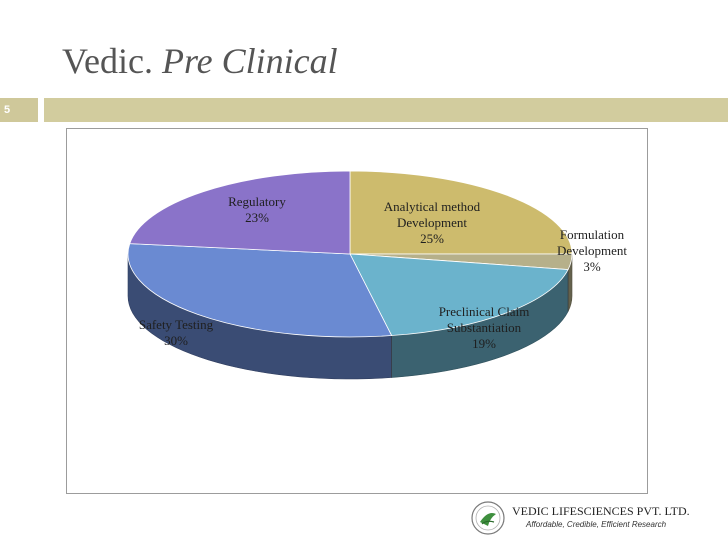 Image resolution: width=728 pixels, height=546 pixels. I want to click on page-title: Vedic. Pre Clinical, so click(200, 61).